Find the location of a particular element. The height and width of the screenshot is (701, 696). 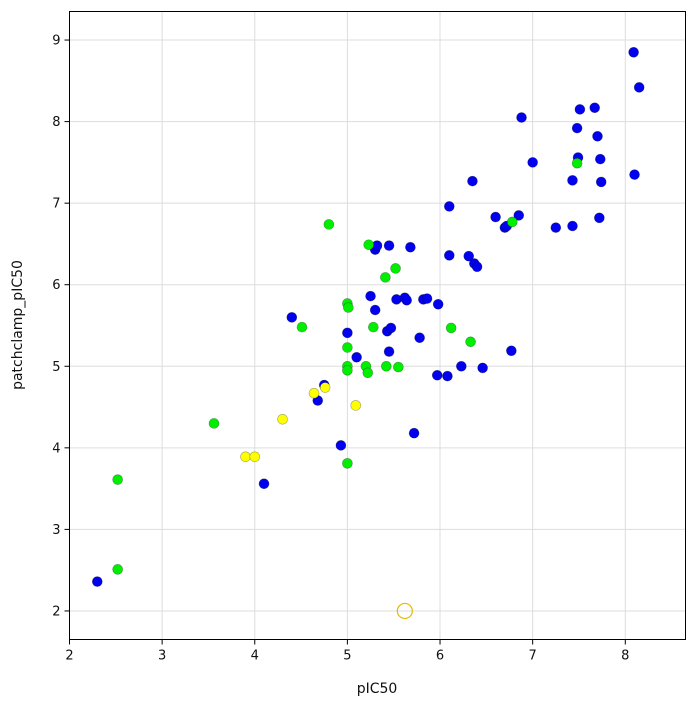

y-tick-label: 3 is located at coordinates (56, 530).